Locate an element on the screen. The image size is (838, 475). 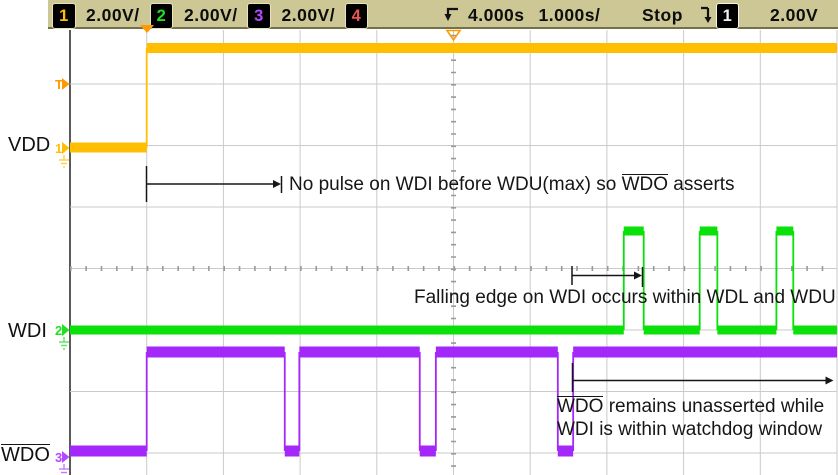
vdd-signal-label: VDD is located at coordinates (29, 145).